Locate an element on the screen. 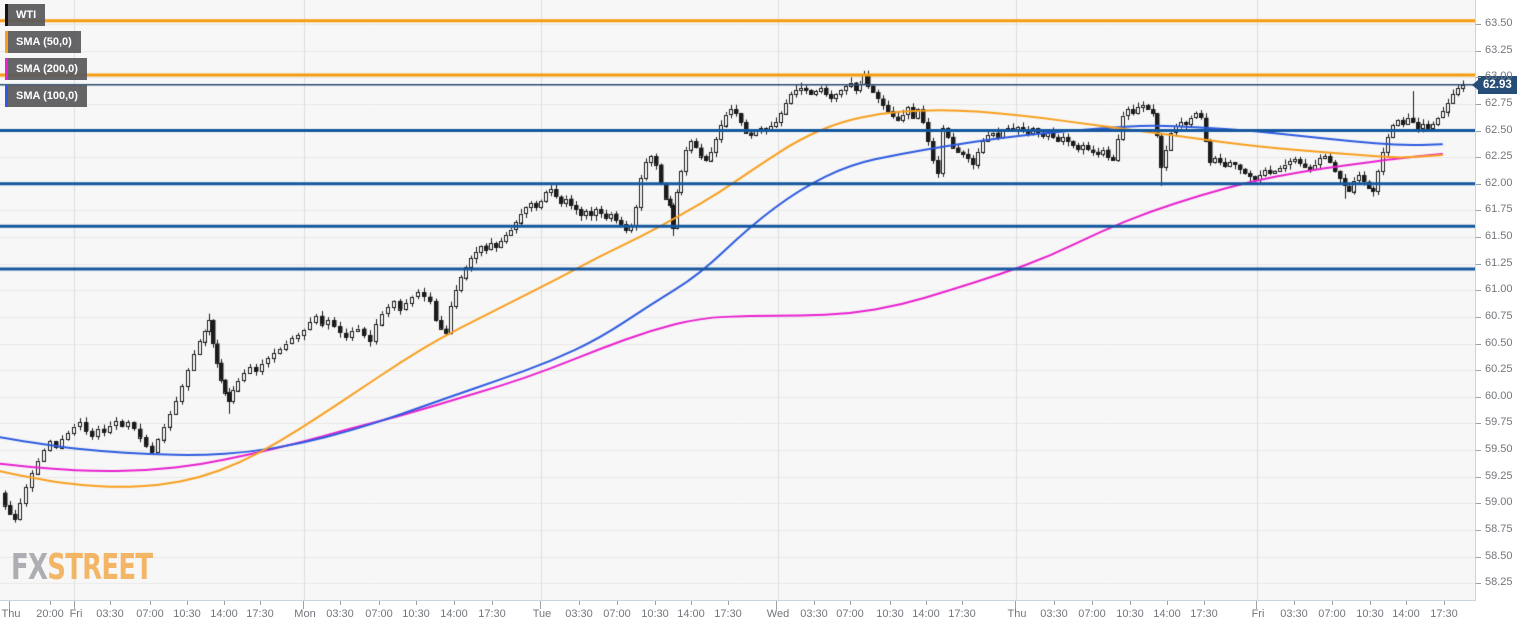 This screenshot has width=1534, height=626. price-label: 59.50 is located at coordinates (1499, 449).